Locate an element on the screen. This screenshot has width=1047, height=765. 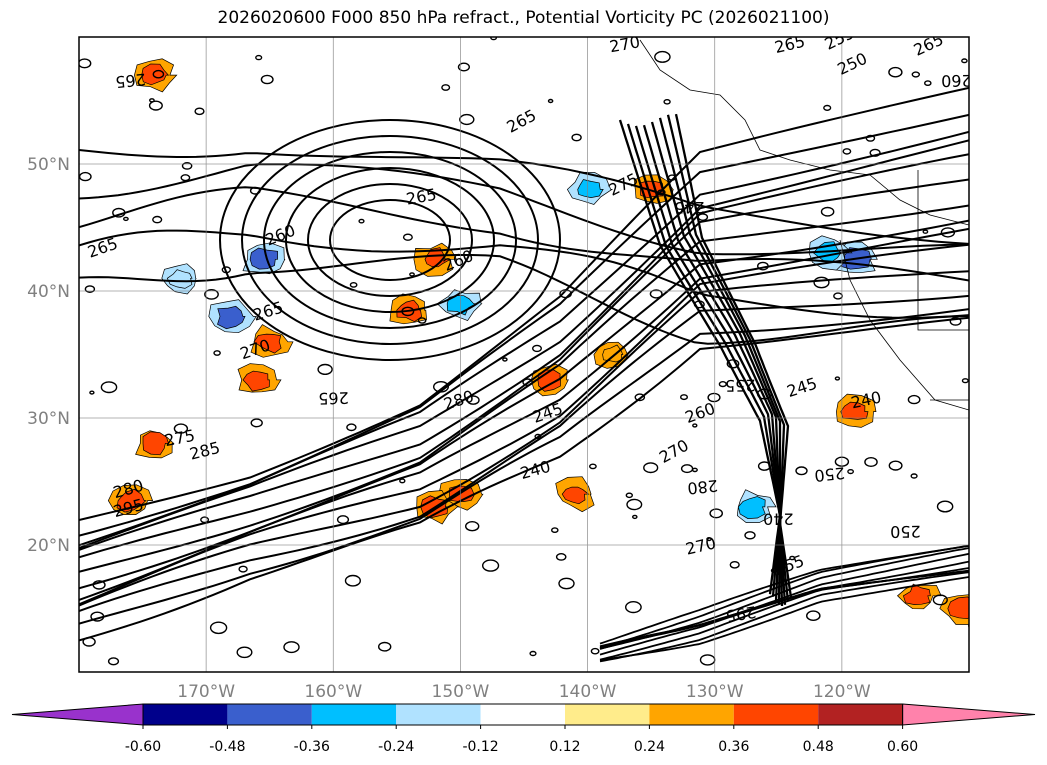
lat-tick-label: 40°N is located at coordinates (48, 292).